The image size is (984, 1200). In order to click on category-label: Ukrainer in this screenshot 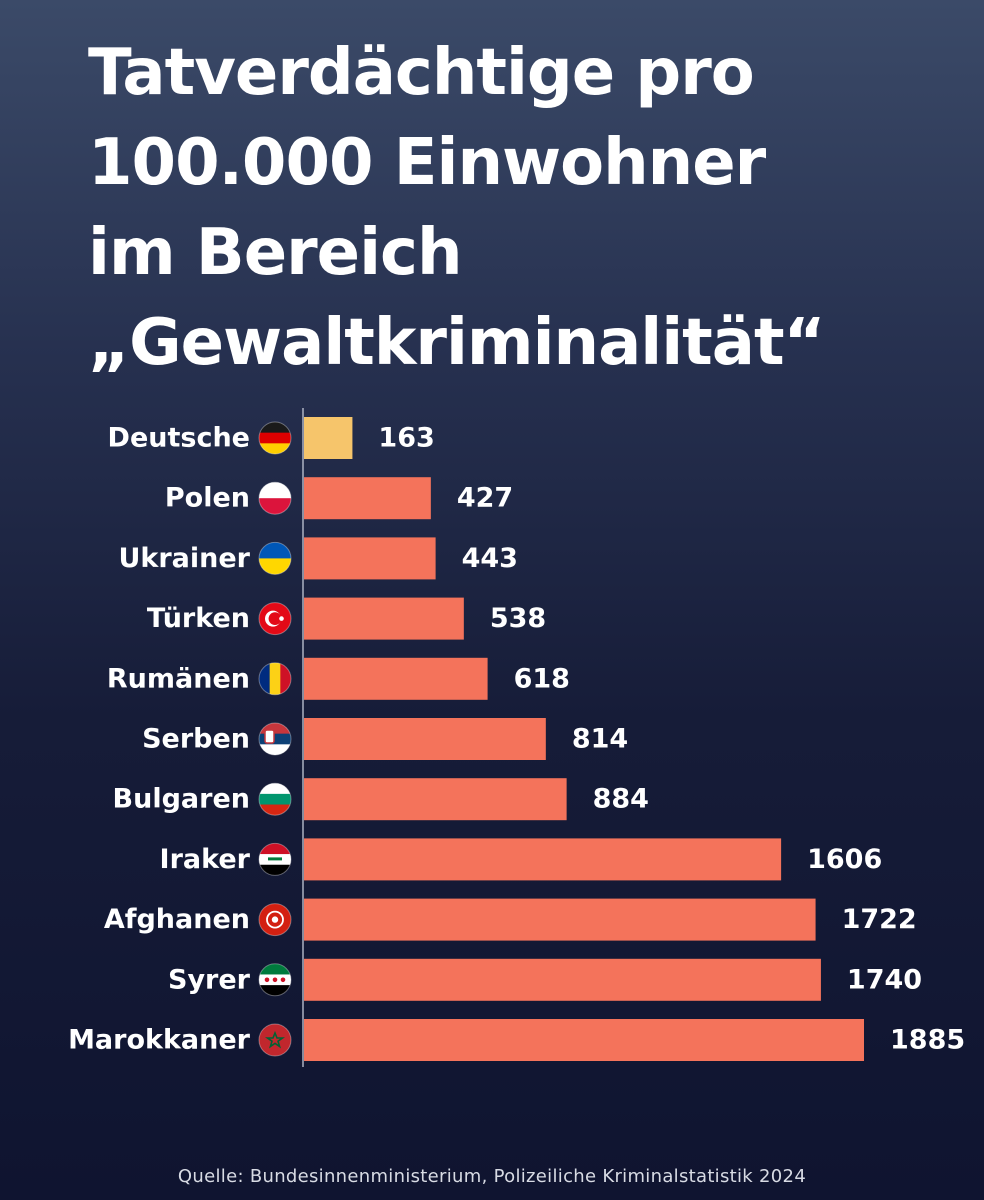, I will do `click(184, 558)`.